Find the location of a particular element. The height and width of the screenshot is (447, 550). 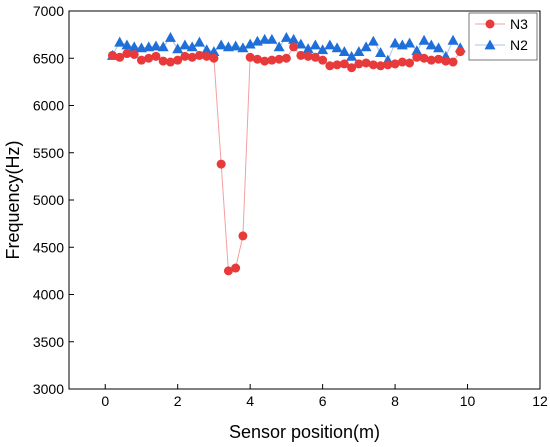

legend-box is located at coordinates (503, 36).